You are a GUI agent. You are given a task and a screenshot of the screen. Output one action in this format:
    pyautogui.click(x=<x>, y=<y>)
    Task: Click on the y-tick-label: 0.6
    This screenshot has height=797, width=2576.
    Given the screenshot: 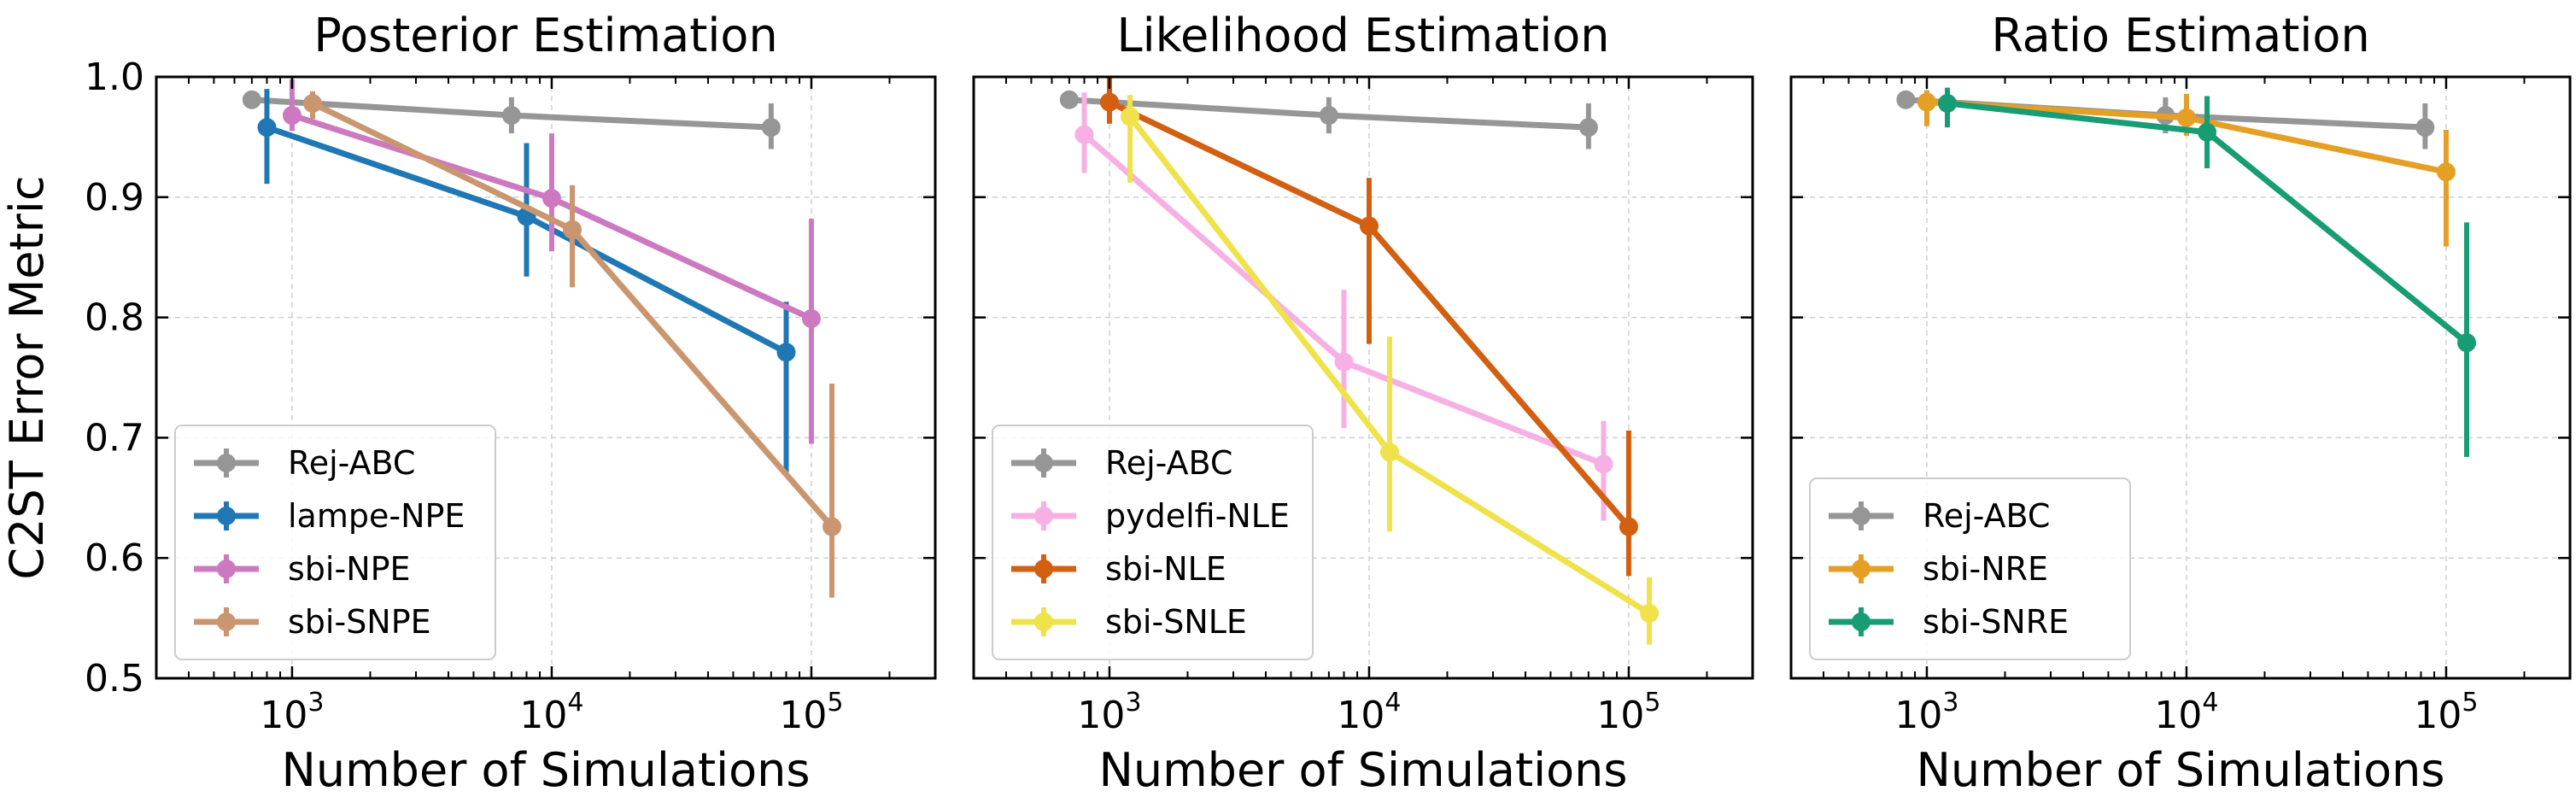 What is the action you would take?
    pyautogui.click(x=114, y=558)
    